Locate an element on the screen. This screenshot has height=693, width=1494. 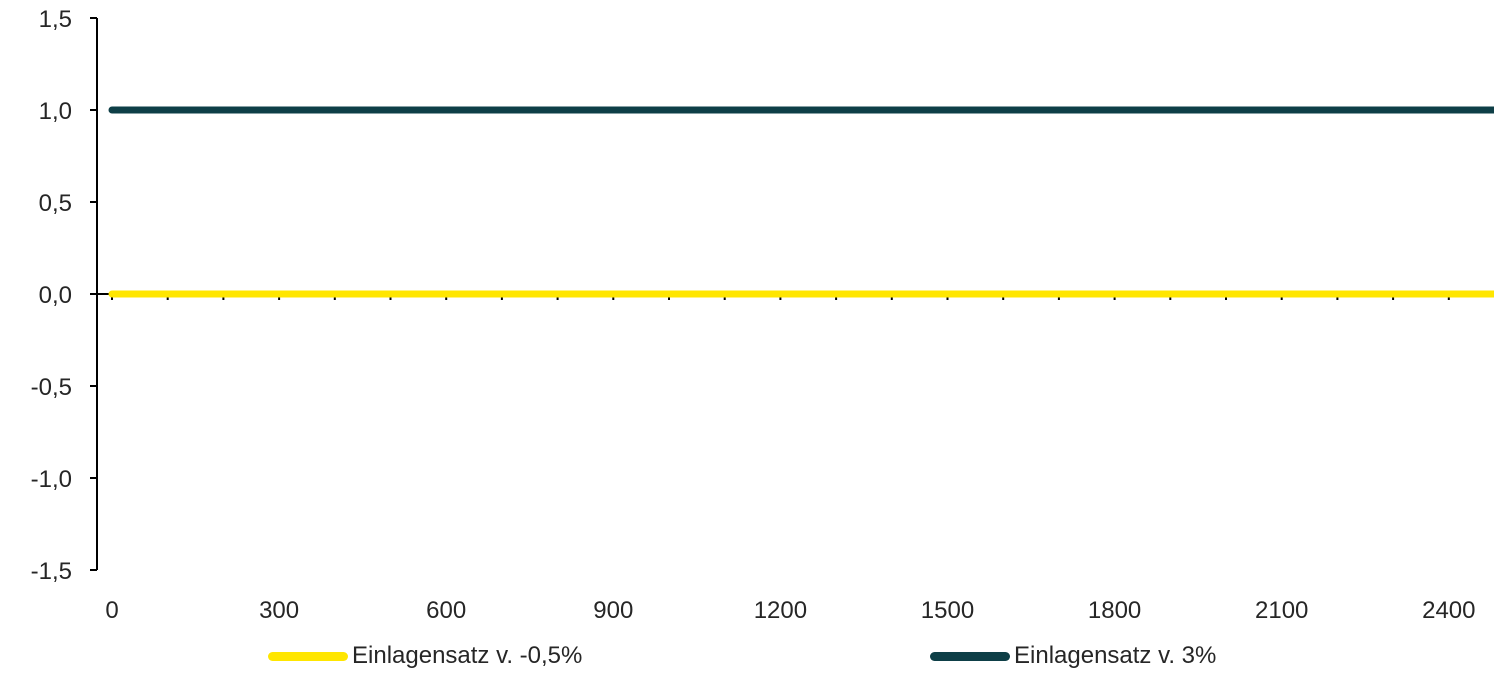
y-tick-label: -1,0 is located at coordinates (51, 479).